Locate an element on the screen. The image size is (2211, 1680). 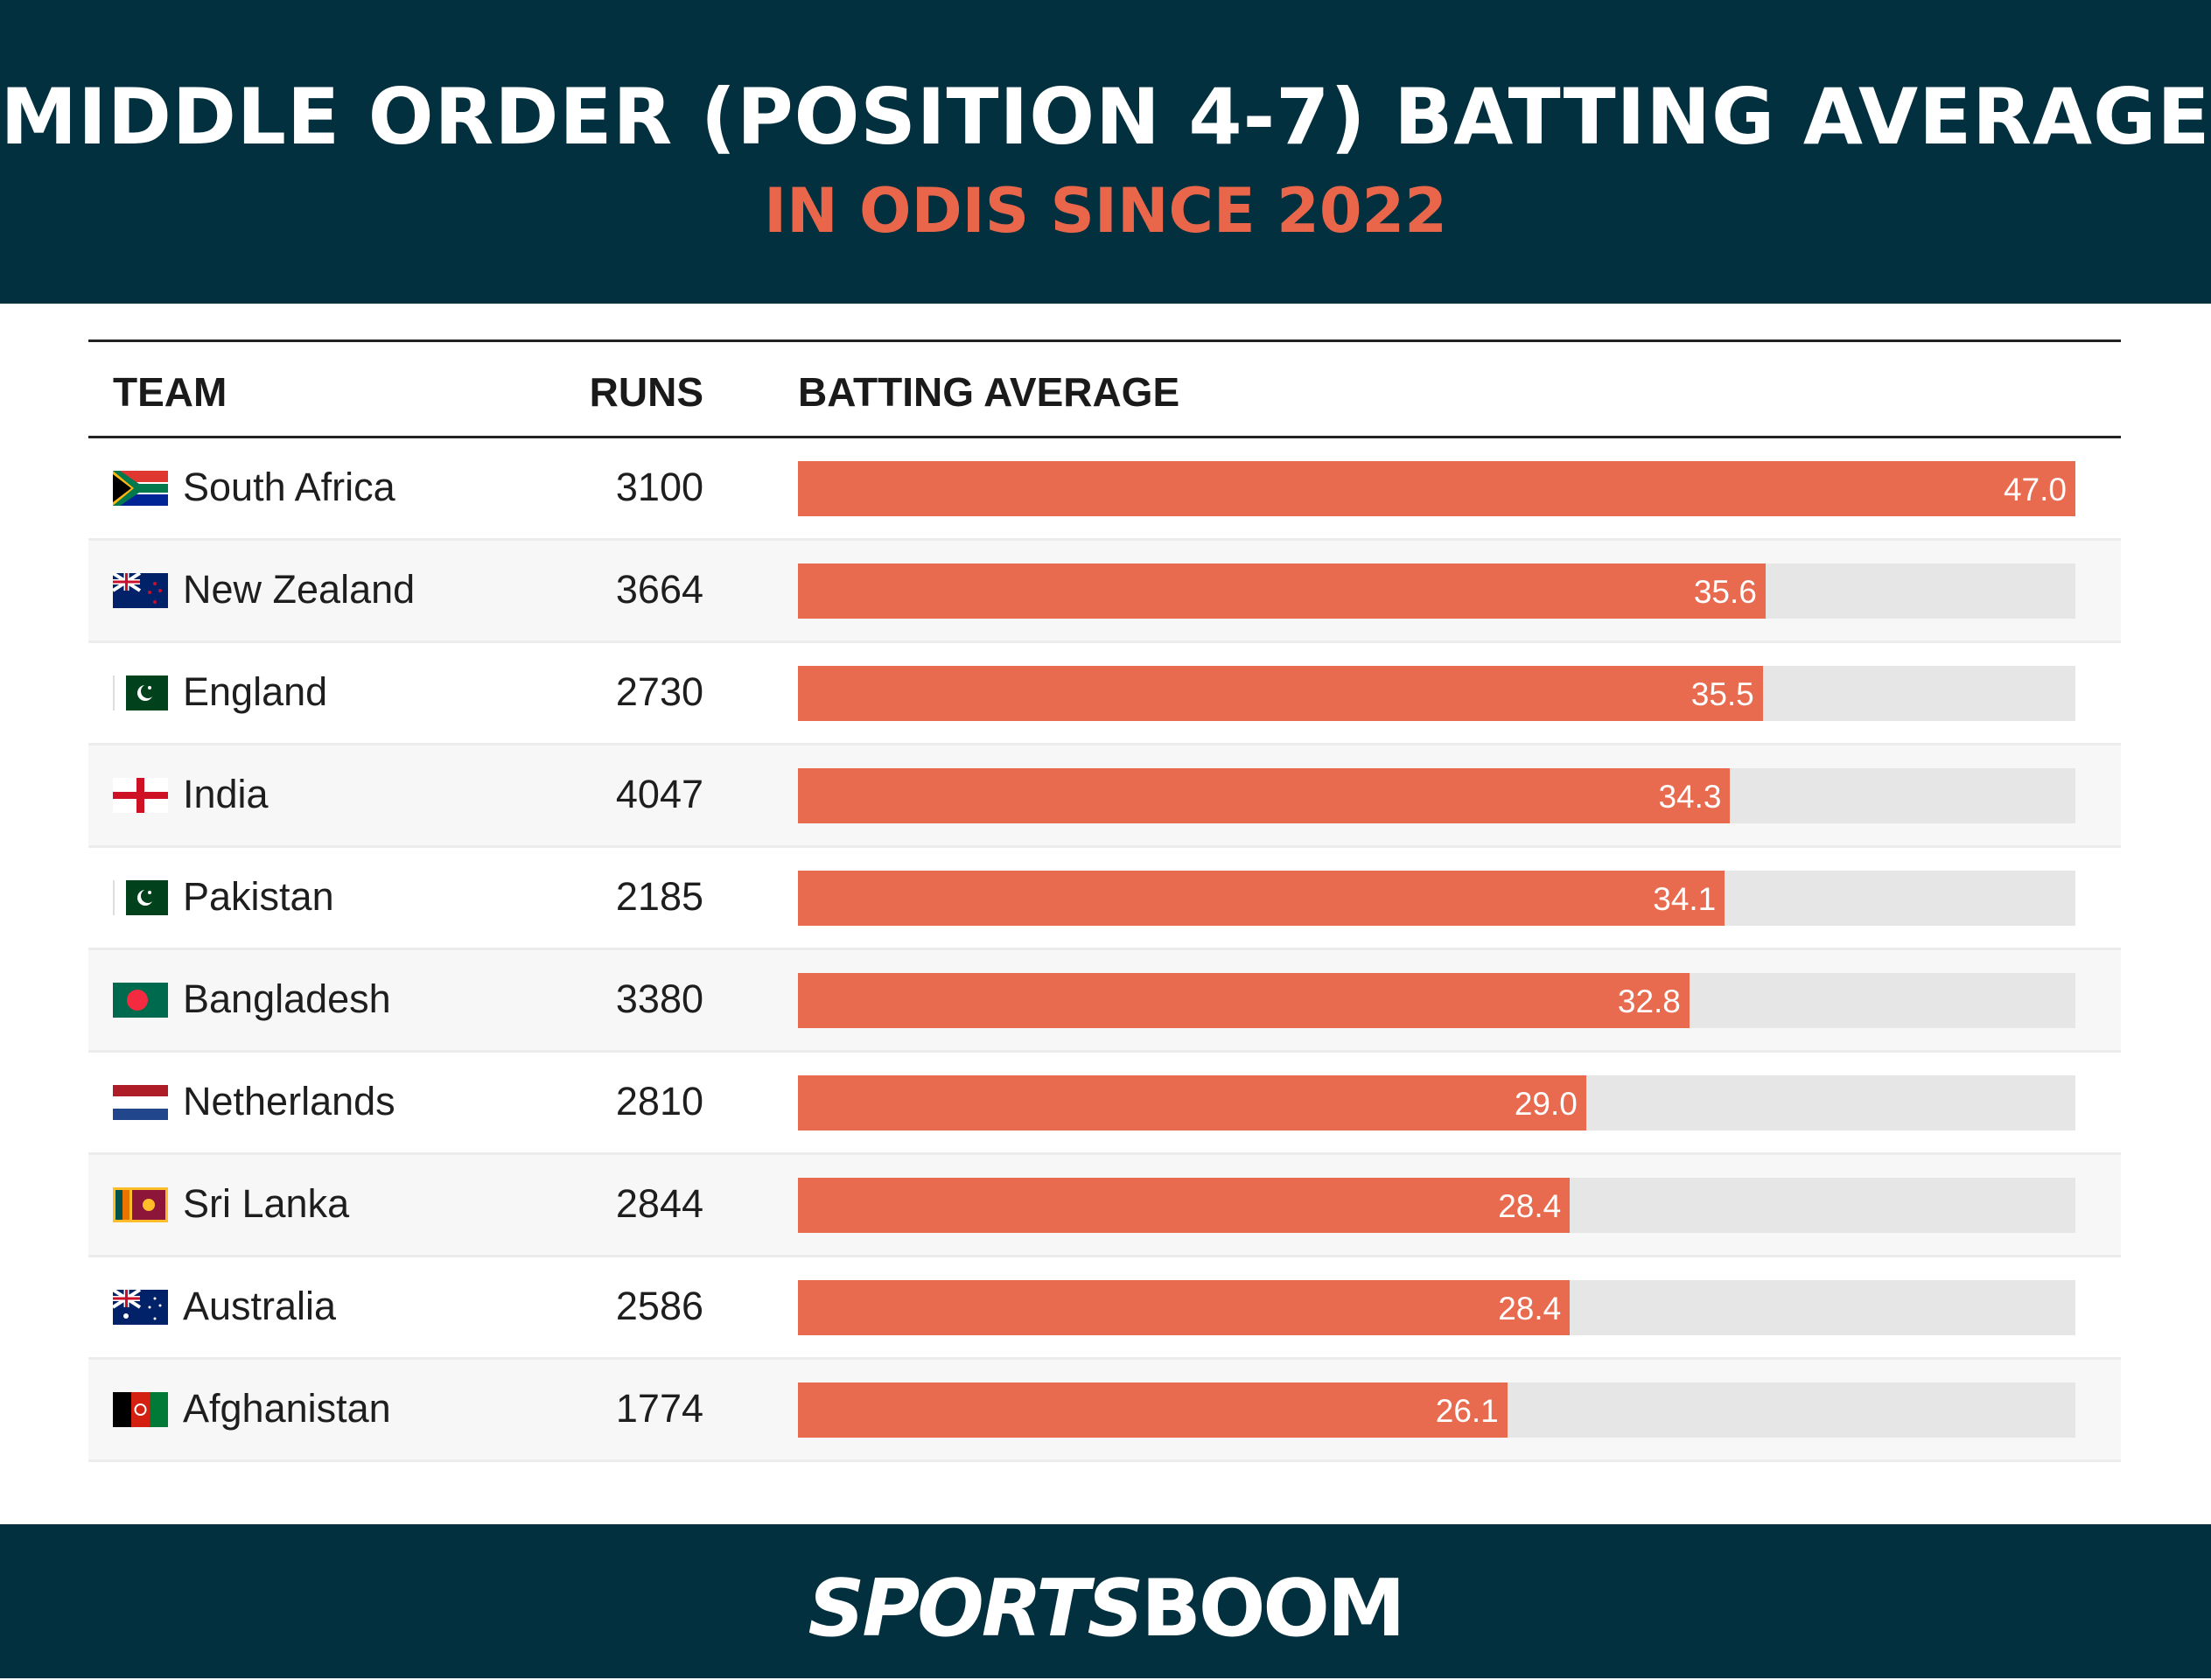
sportsboom-logo: SPORTSBOOM is located at coordinates (1107, 1609).